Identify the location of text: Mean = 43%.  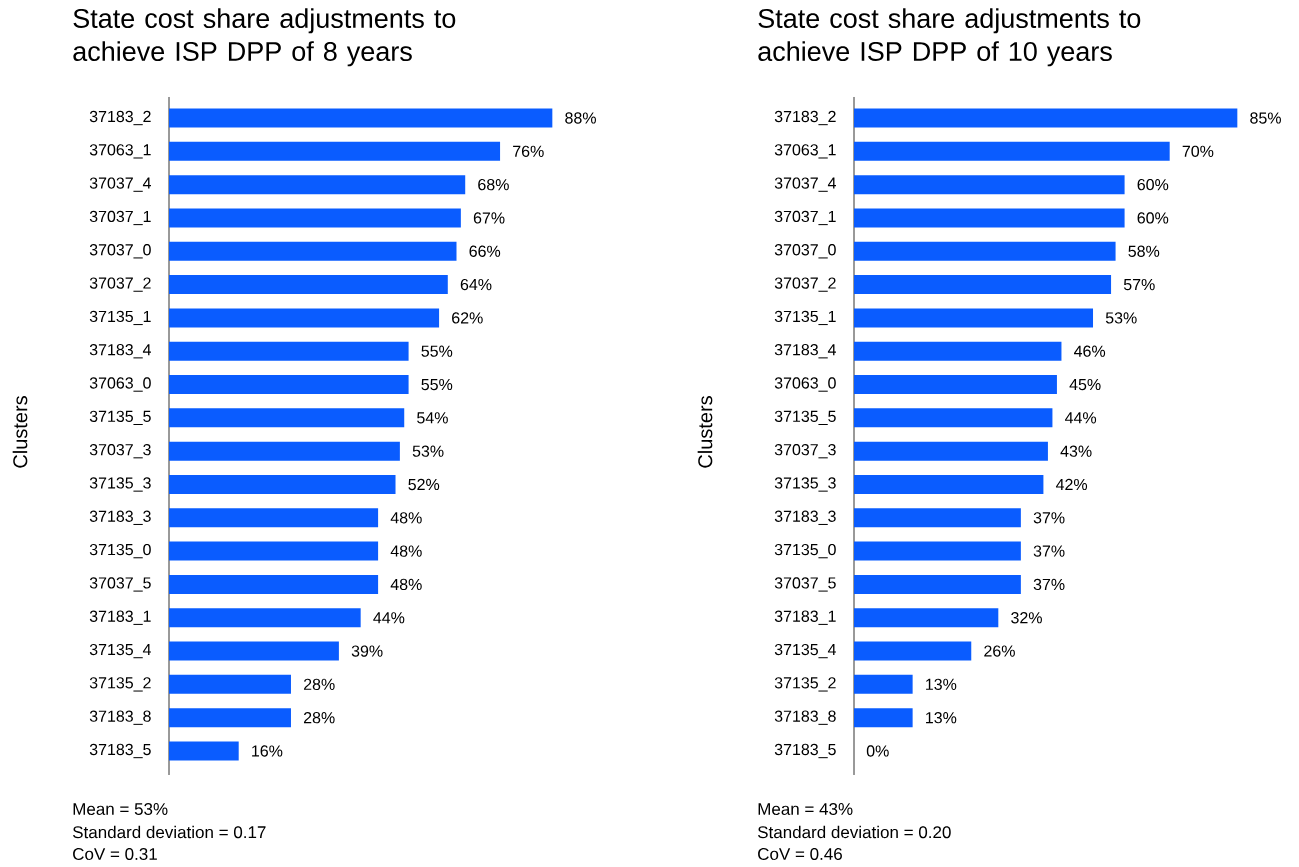
(805, 809).